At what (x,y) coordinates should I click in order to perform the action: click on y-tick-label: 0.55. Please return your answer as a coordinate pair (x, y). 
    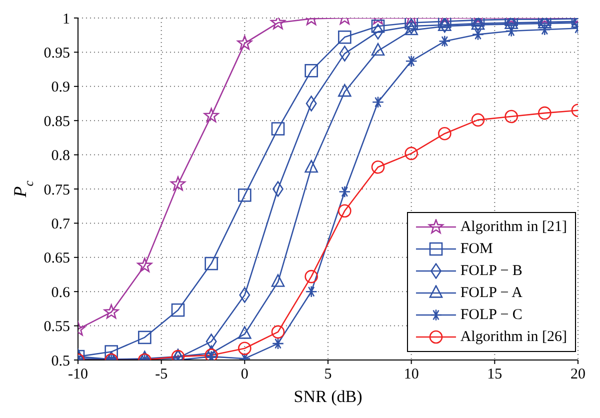
    Looking at the image, I should click on (57, 327).